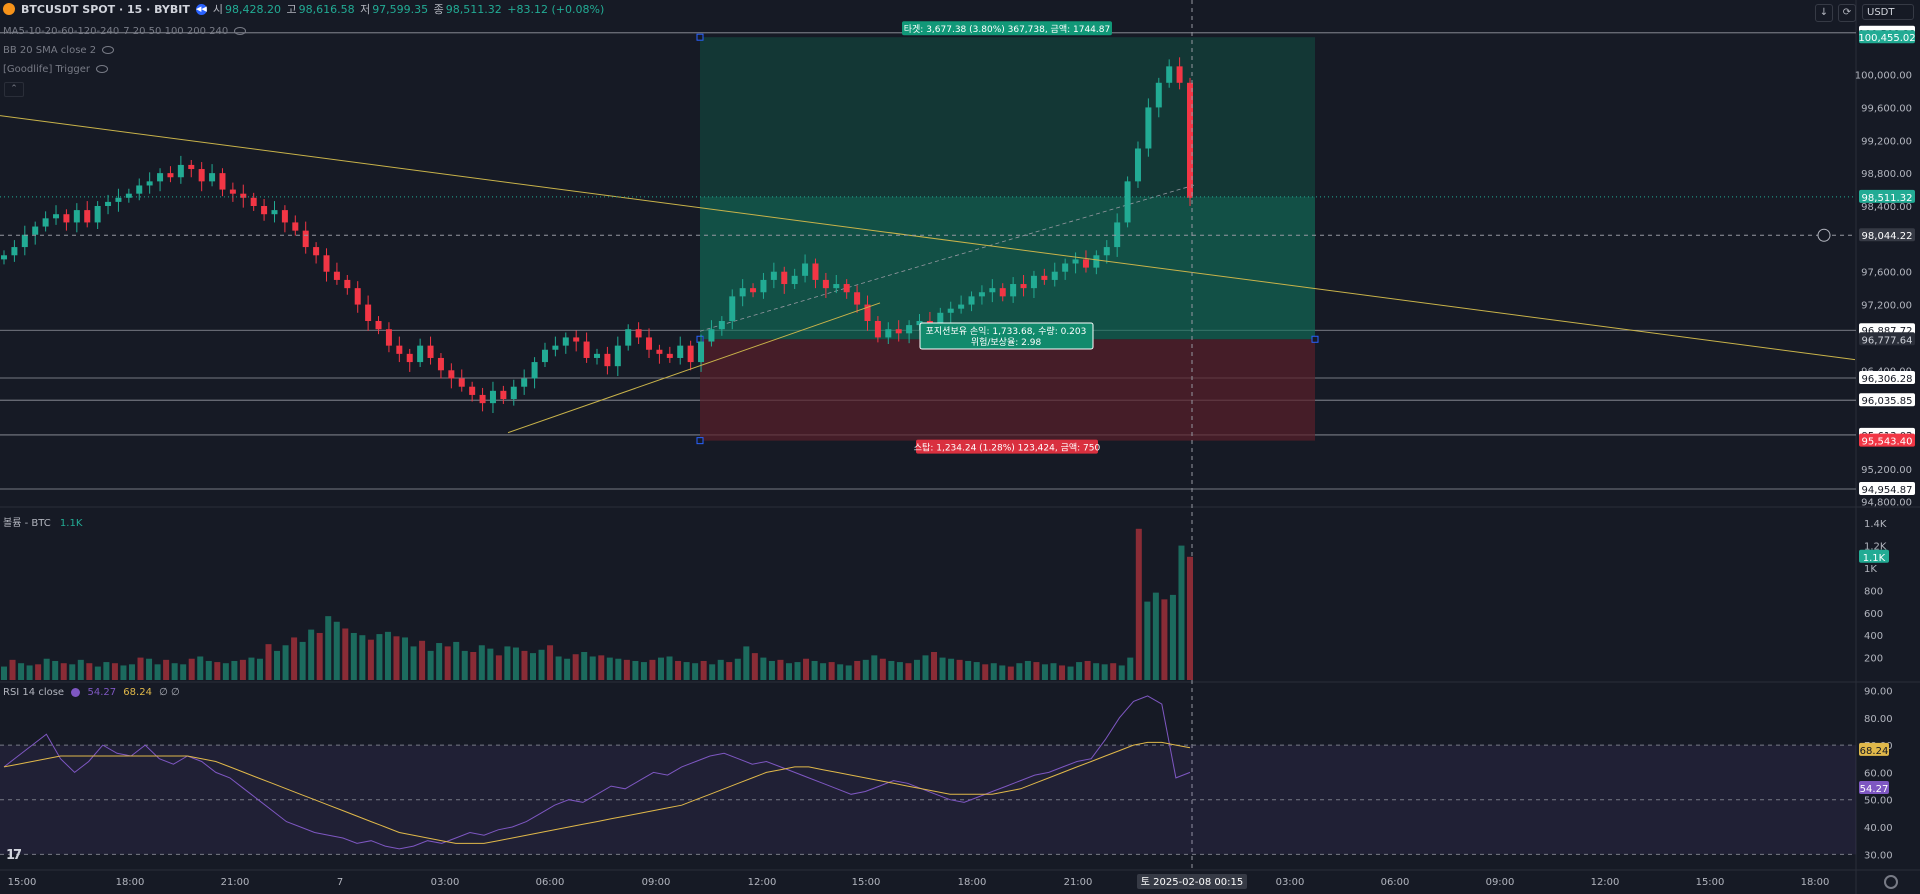  Describe the element at coordinates (125, 31) in the screenshot. I see `indicator-ma: MA5-10-20-60-120-240 7 20 50 100 200 240` at that location.